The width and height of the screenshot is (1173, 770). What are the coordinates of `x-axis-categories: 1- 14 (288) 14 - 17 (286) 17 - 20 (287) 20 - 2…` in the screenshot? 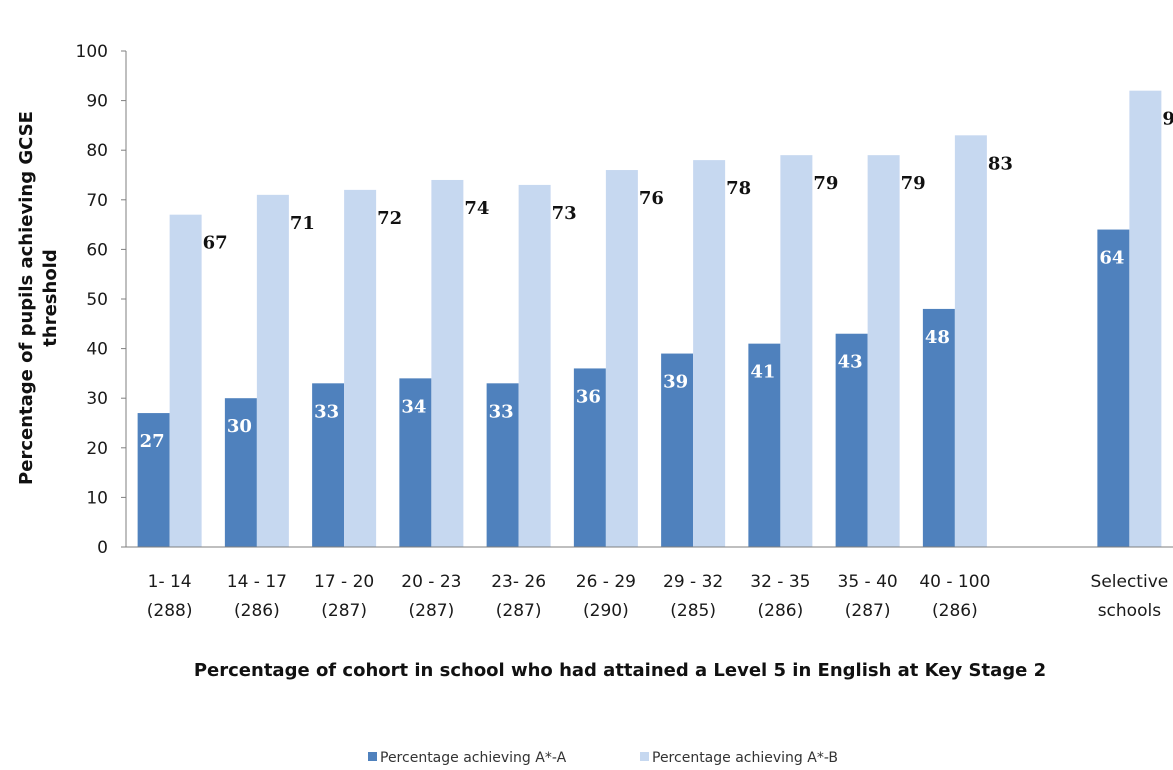 It's located at (657, 596).